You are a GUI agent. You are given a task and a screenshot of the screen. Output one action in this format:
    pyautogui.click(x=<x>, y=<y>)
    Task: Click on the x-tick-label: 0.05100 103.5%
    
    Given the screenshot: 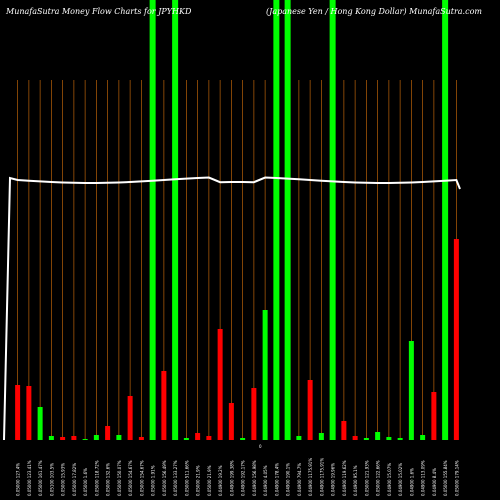 What is the action you would take?
    pyautogui.click(x=51, y=479)
    